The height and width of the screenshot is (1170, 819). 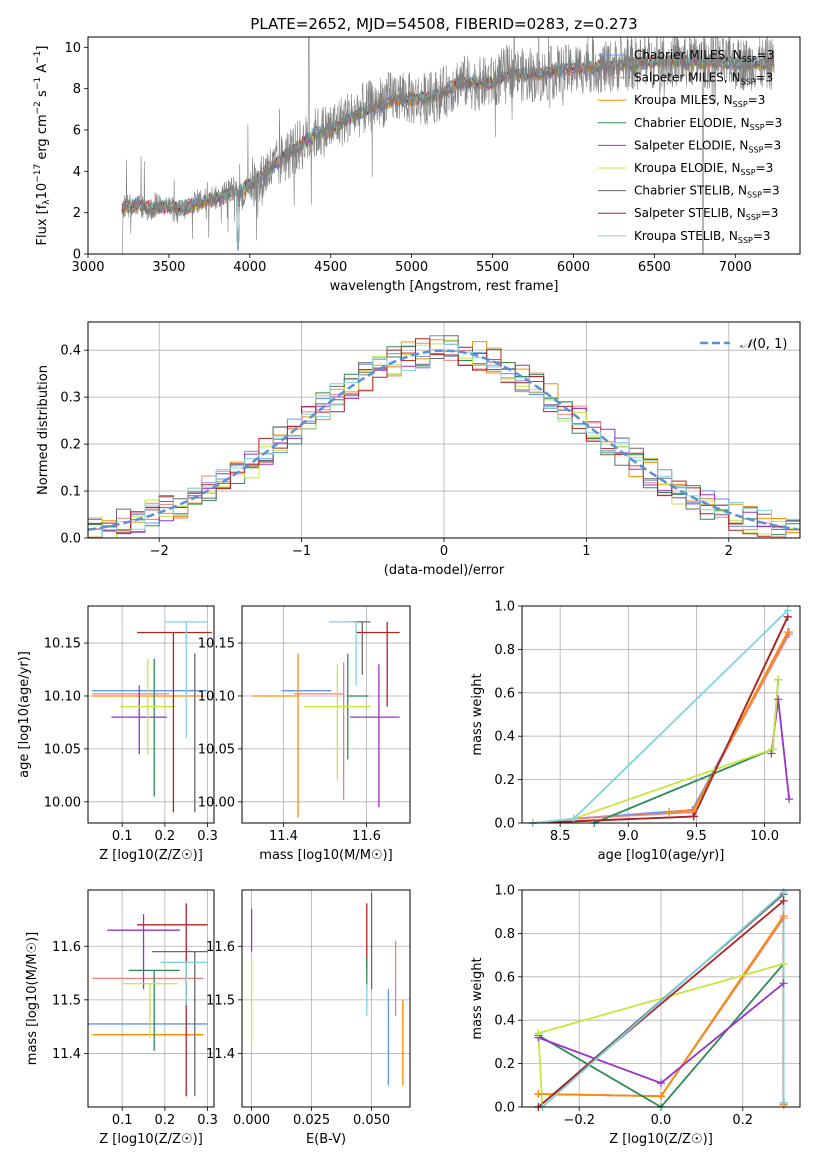 I want to click on panel-7: 0.000 0.025 0.050 11.4 11.5 11.6 E(B-V), so click(x=308, y=1018).